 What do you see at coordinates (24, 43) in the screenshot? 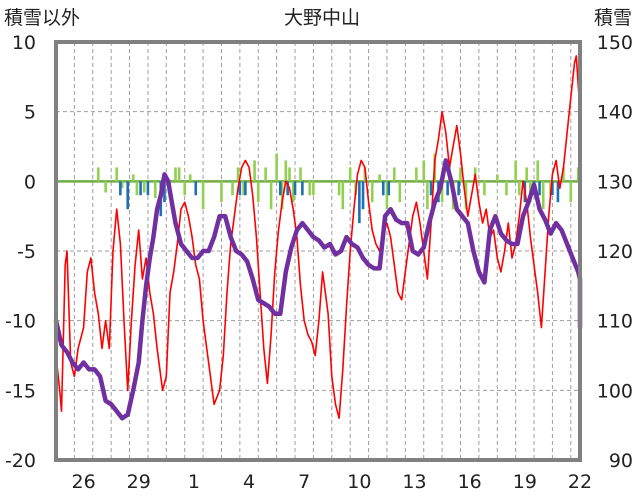
I see `left-y-tick-label: 10` at bounding box center [24, 43].